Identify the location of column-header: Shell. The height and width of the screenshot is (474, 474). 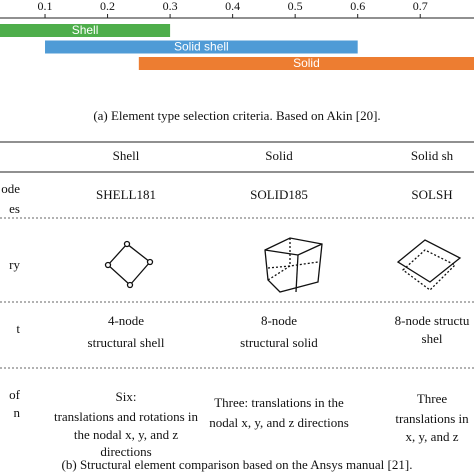
(126, 155).